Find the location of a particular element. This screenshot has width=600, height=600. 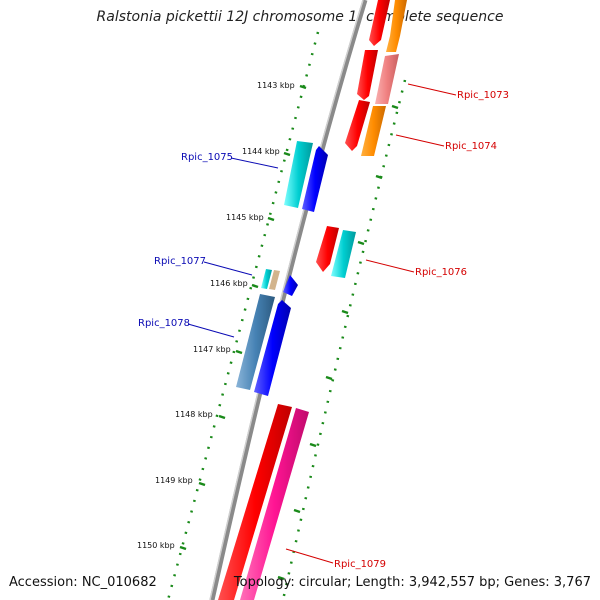

scale-label: 1144 kbp is located at coordinates (261, 151).